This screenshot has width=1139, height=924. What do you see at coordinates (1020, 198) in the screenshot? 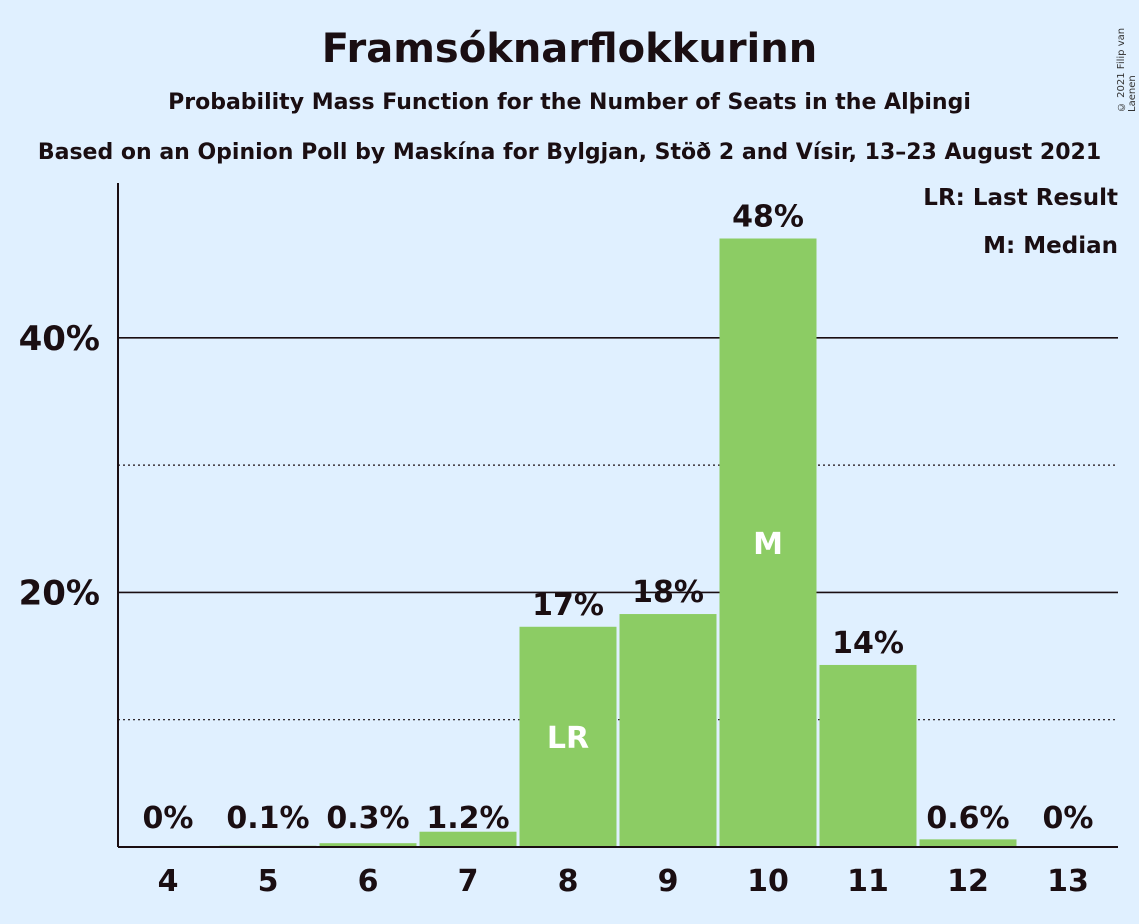
I see `legend-last-result: LR: Last Result` at bounding box center [1020, 198].